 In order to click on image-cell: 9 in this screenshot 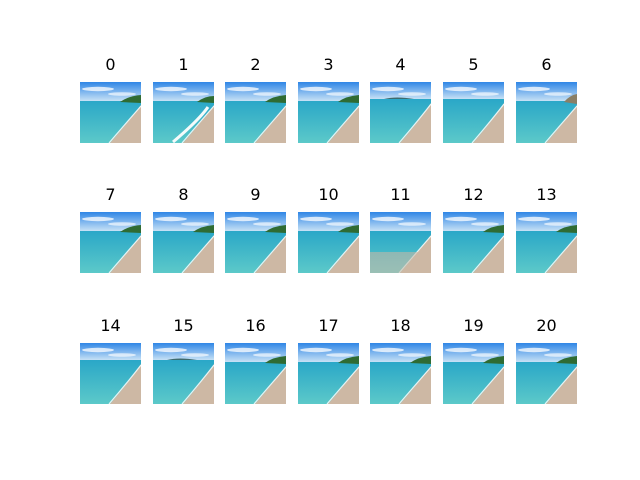, I will do `click(255, 229)`.